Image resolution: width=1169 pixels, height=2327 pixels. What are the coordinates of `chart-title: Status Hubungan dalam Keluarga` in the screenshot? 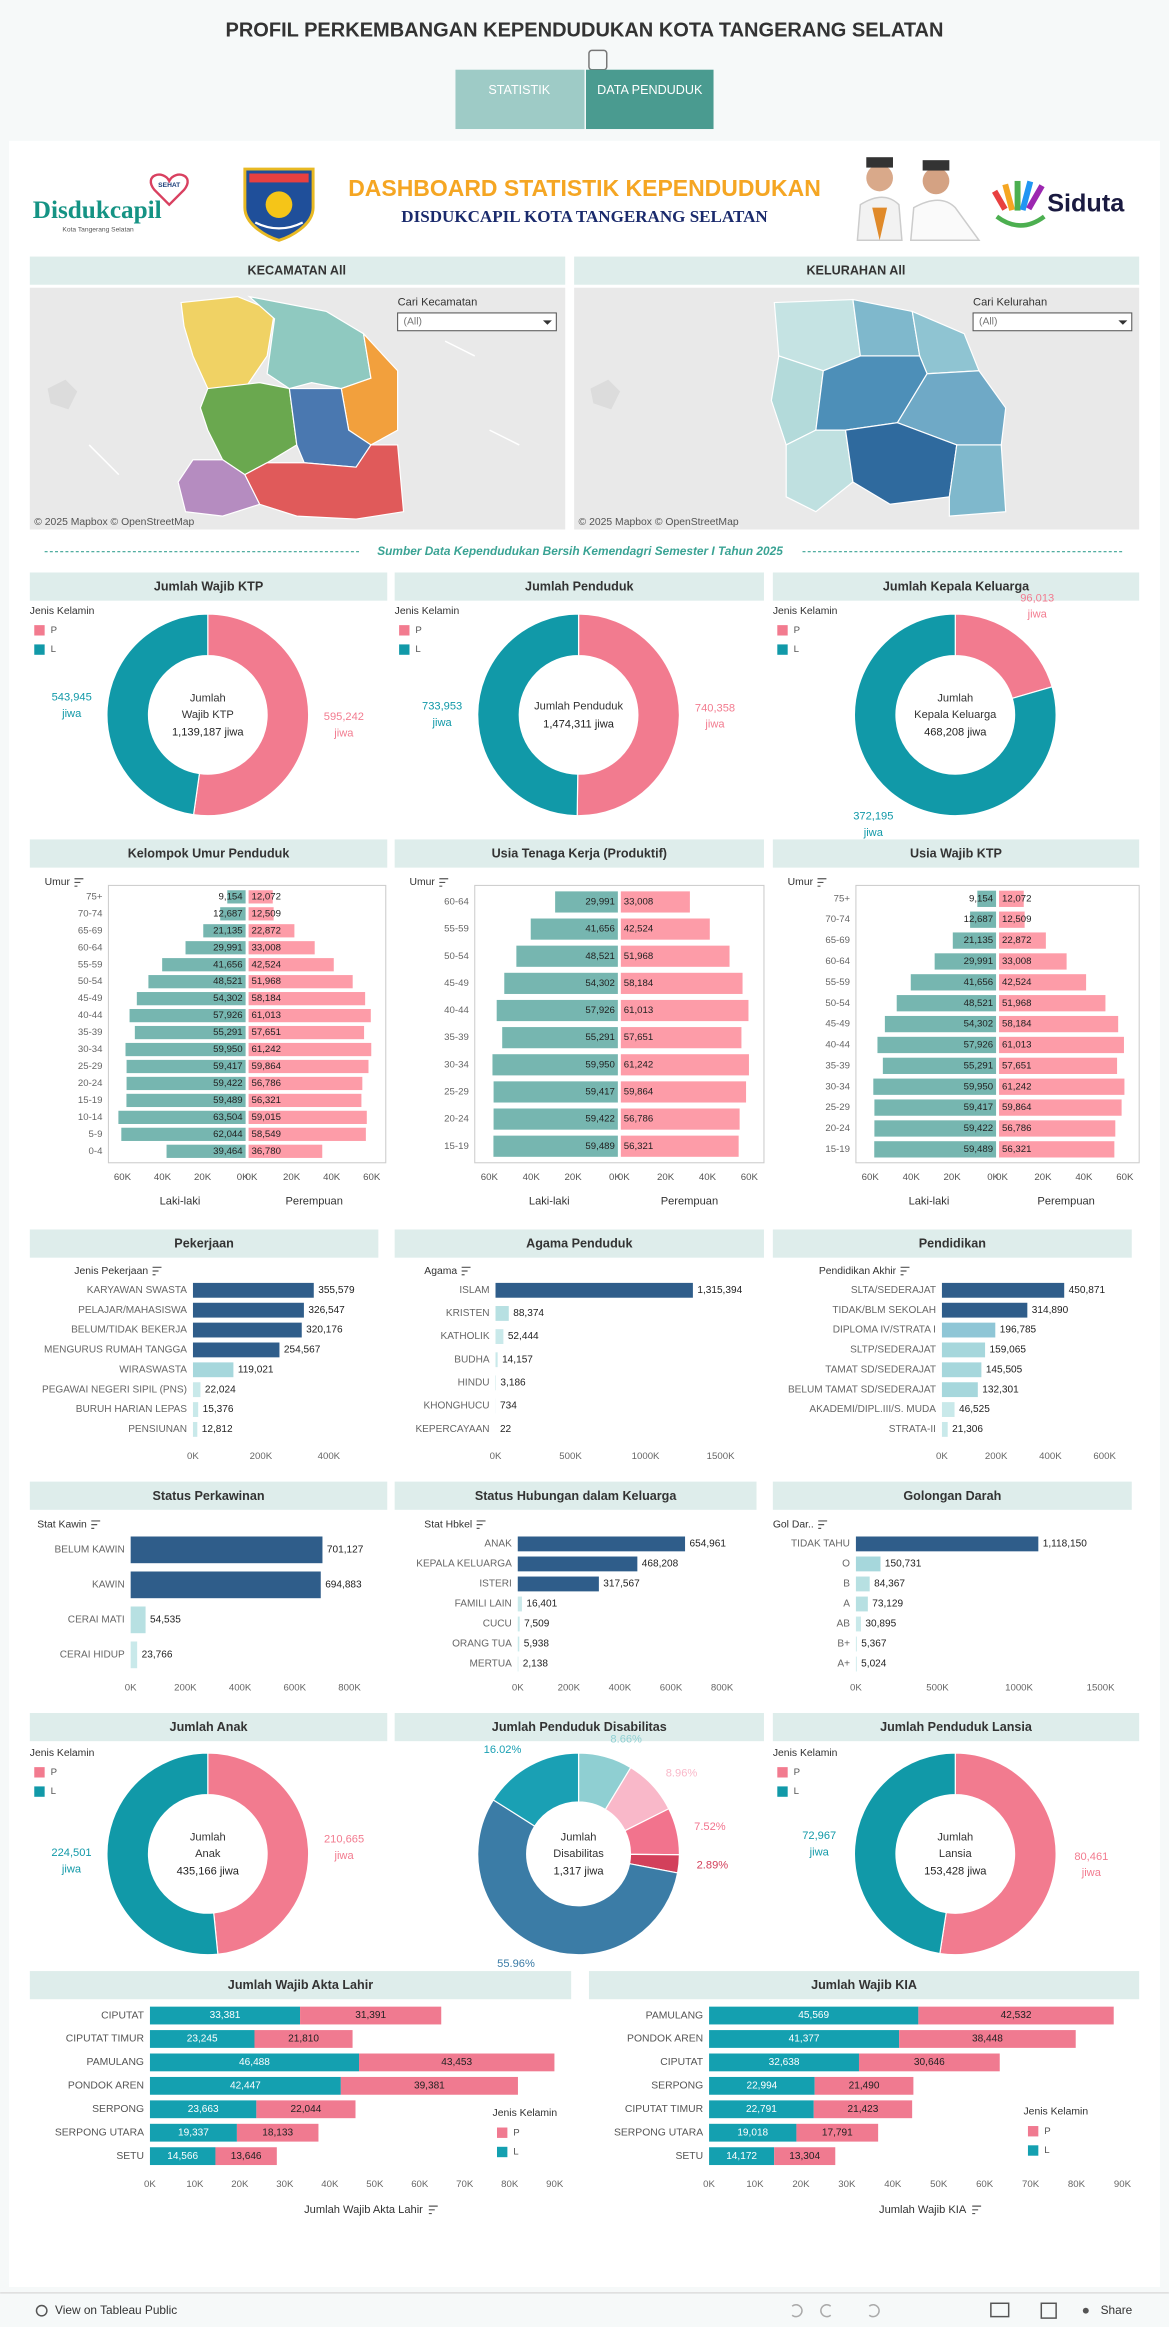 It's located at (576, 1496).